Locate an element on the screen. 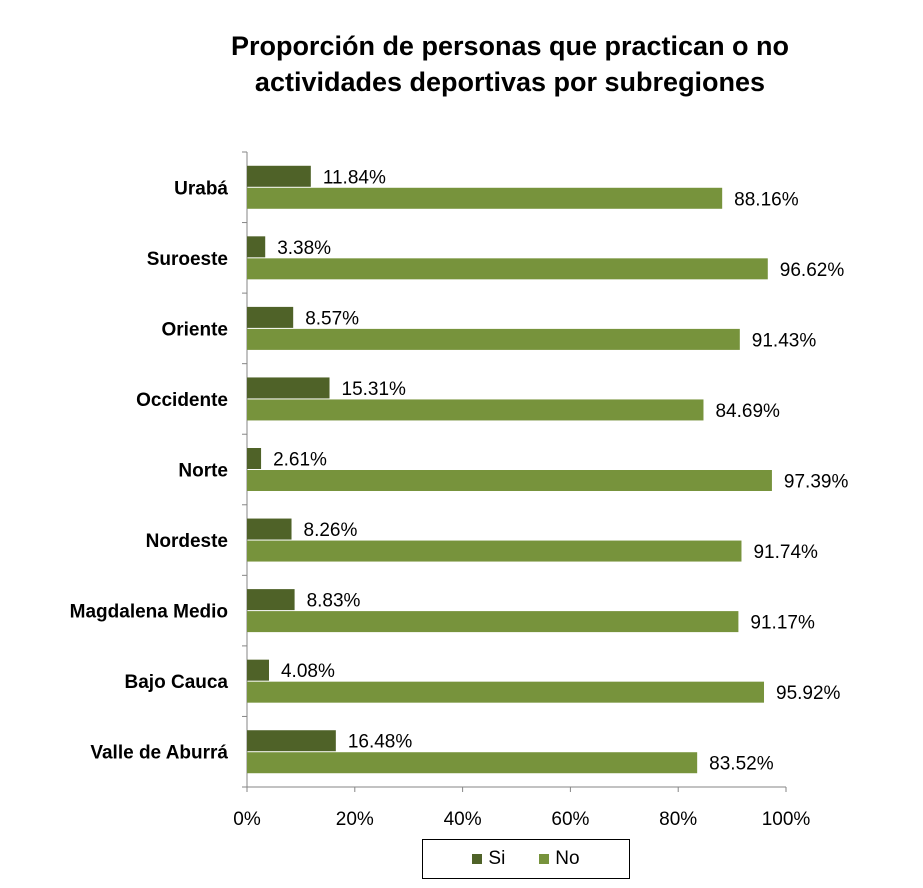  category-label: Bajo Cauca is located at coordinates (177, 682).